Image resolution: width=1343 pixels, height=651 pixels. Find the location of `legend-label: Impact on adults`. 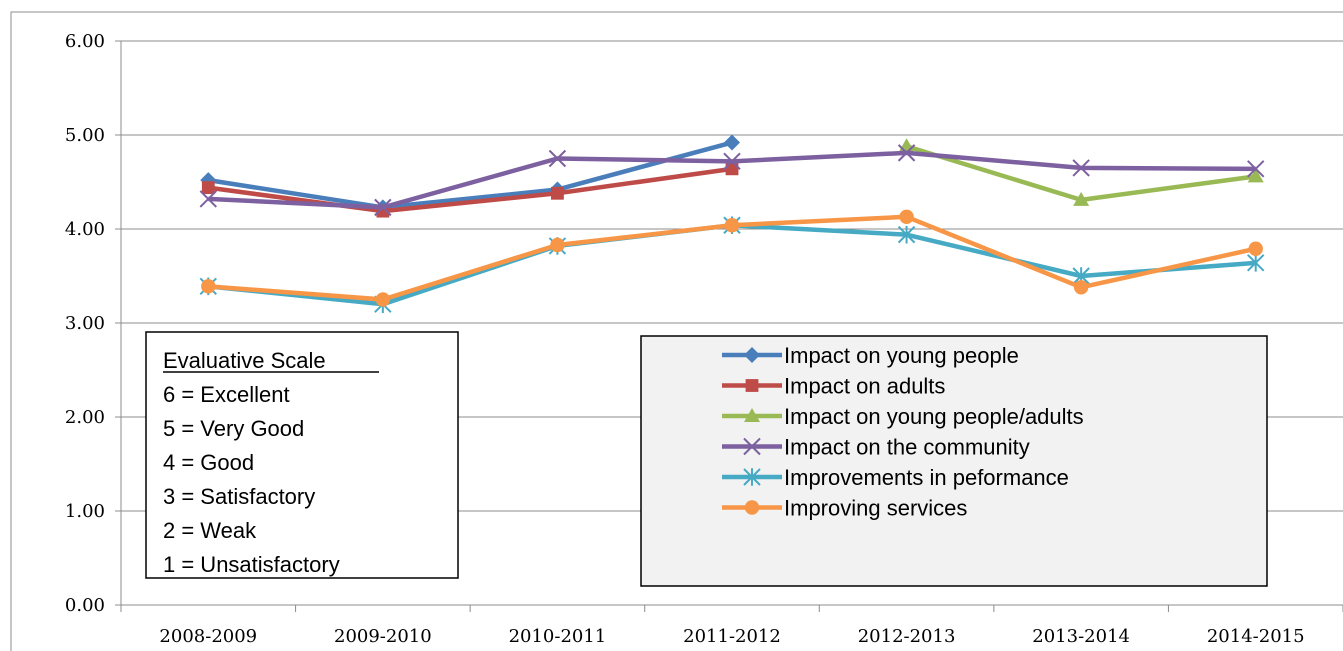

legend-label: Impact on adults is located at coordinates (864, 386).